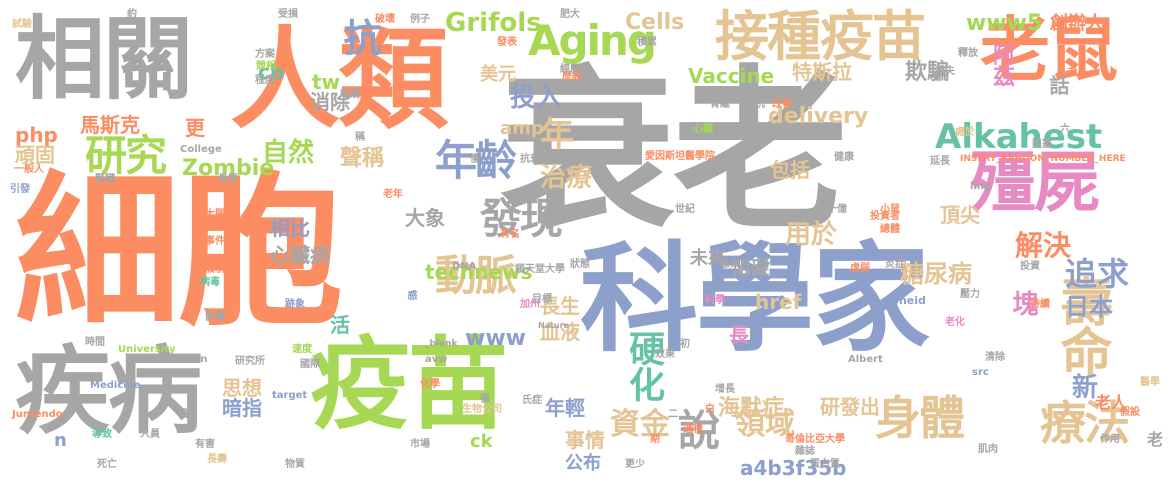 The width and height of the screenshot is (1175, 482). I want to click on word-10: 接種, so click(768, 36).